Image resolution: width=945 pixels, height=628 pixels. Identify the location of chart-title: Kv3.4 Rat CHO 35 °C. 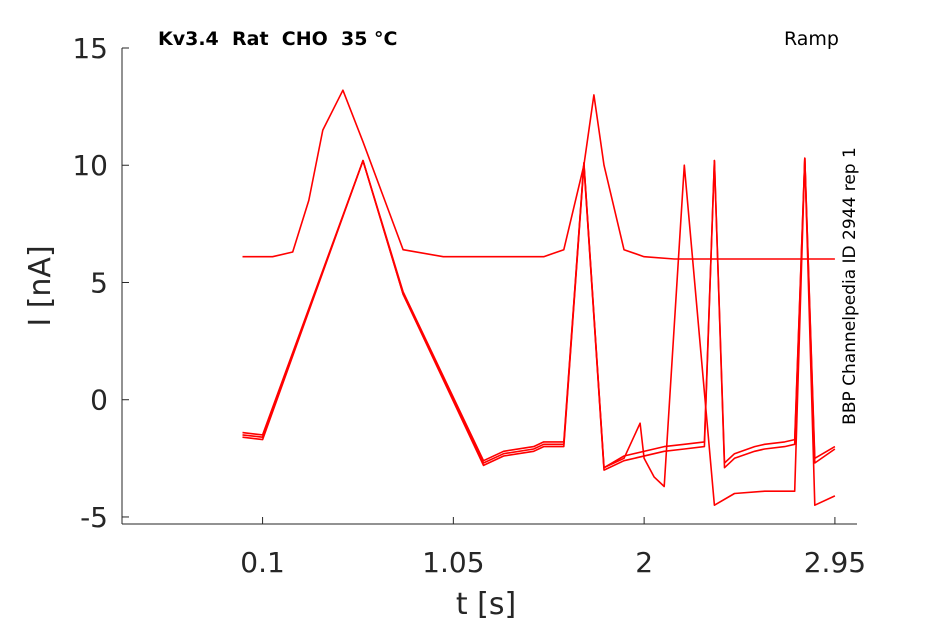
(278, 39).